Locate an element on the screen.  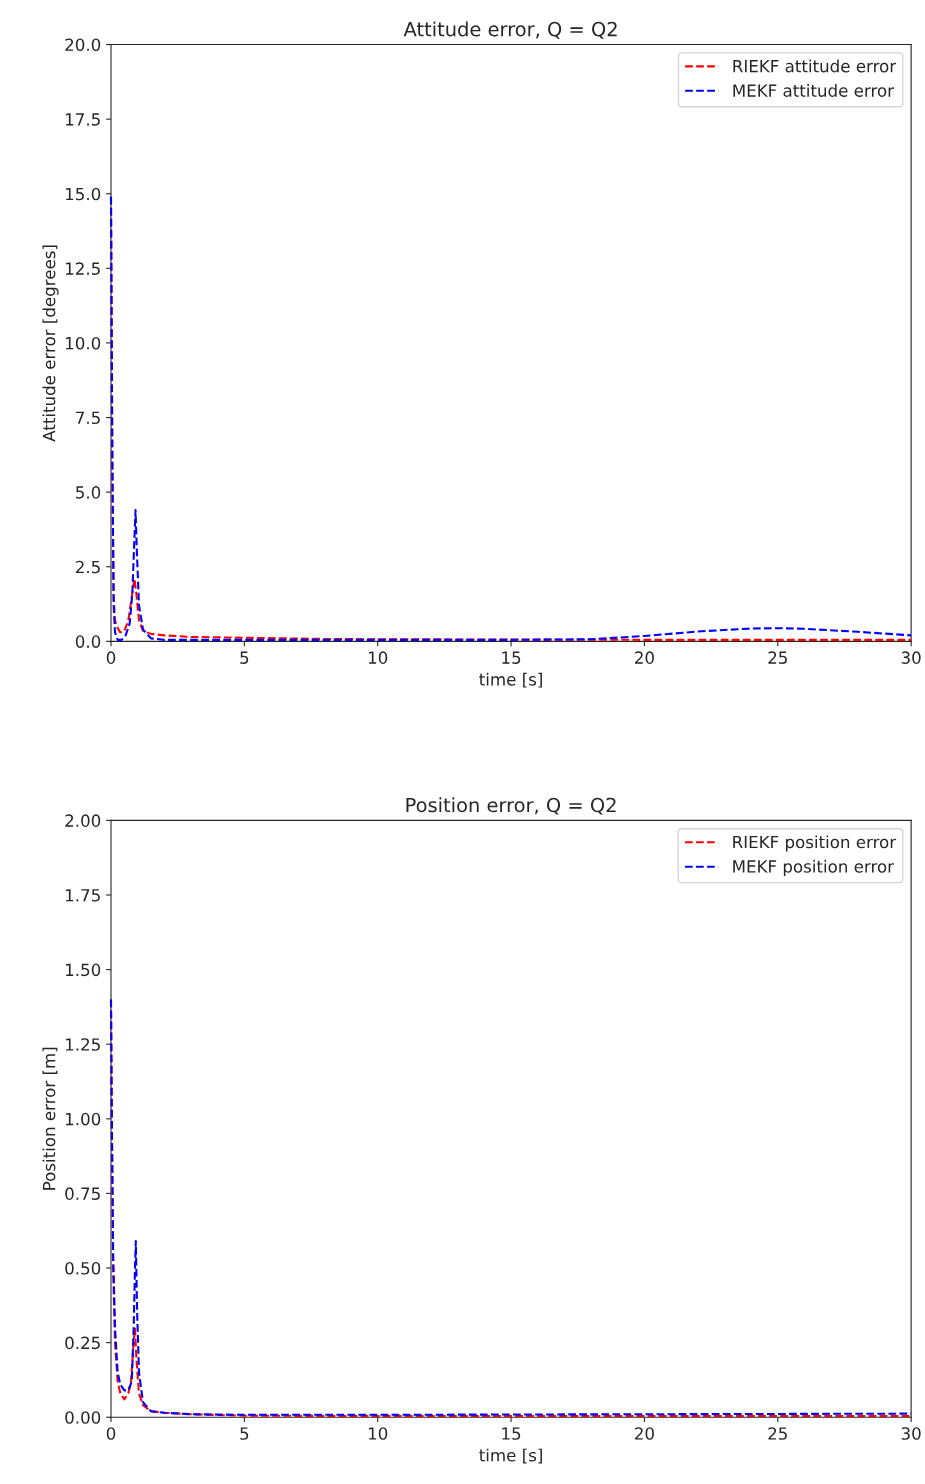
y-tick-label: 12.5 is located at coordinates (83, 268).